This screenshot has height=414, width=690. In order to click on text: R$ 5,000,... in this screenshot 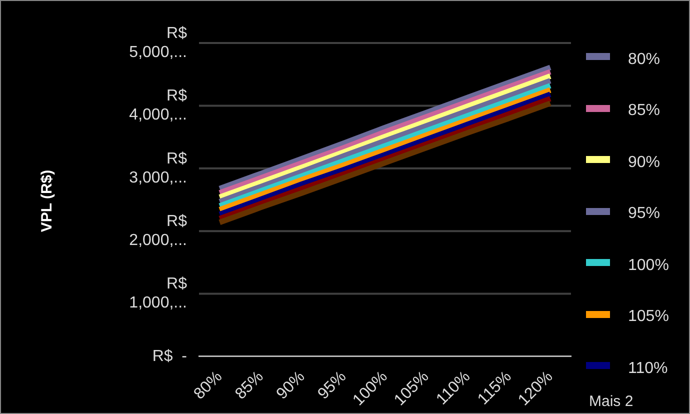, I will do `click(158, 42)`.